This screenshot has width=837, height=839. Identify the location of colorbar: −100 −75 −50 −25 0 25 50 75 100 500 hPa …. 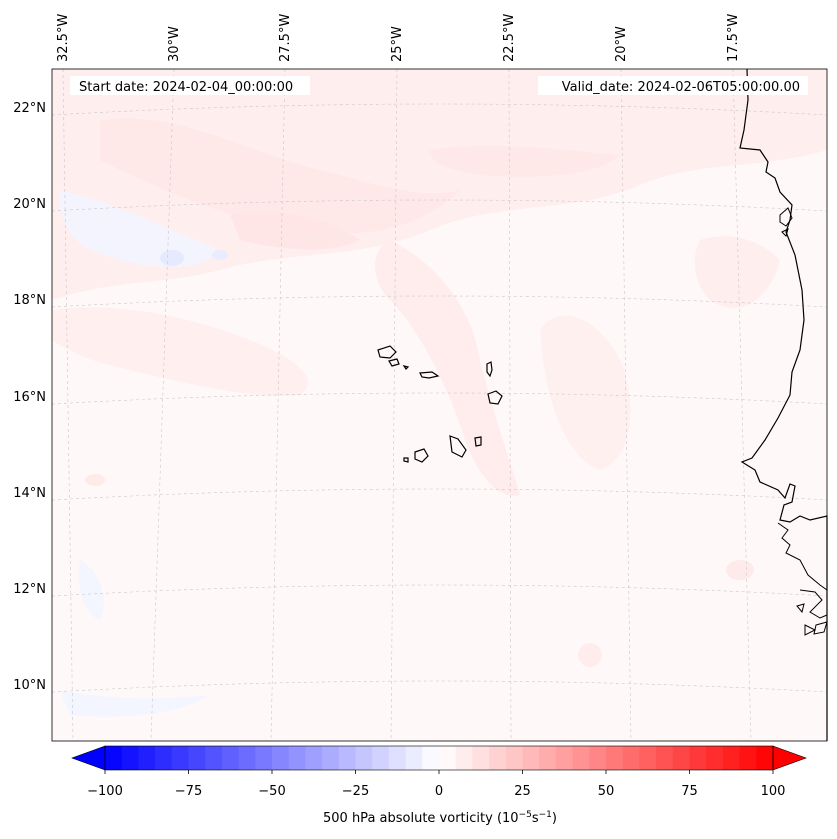
(439, 785).